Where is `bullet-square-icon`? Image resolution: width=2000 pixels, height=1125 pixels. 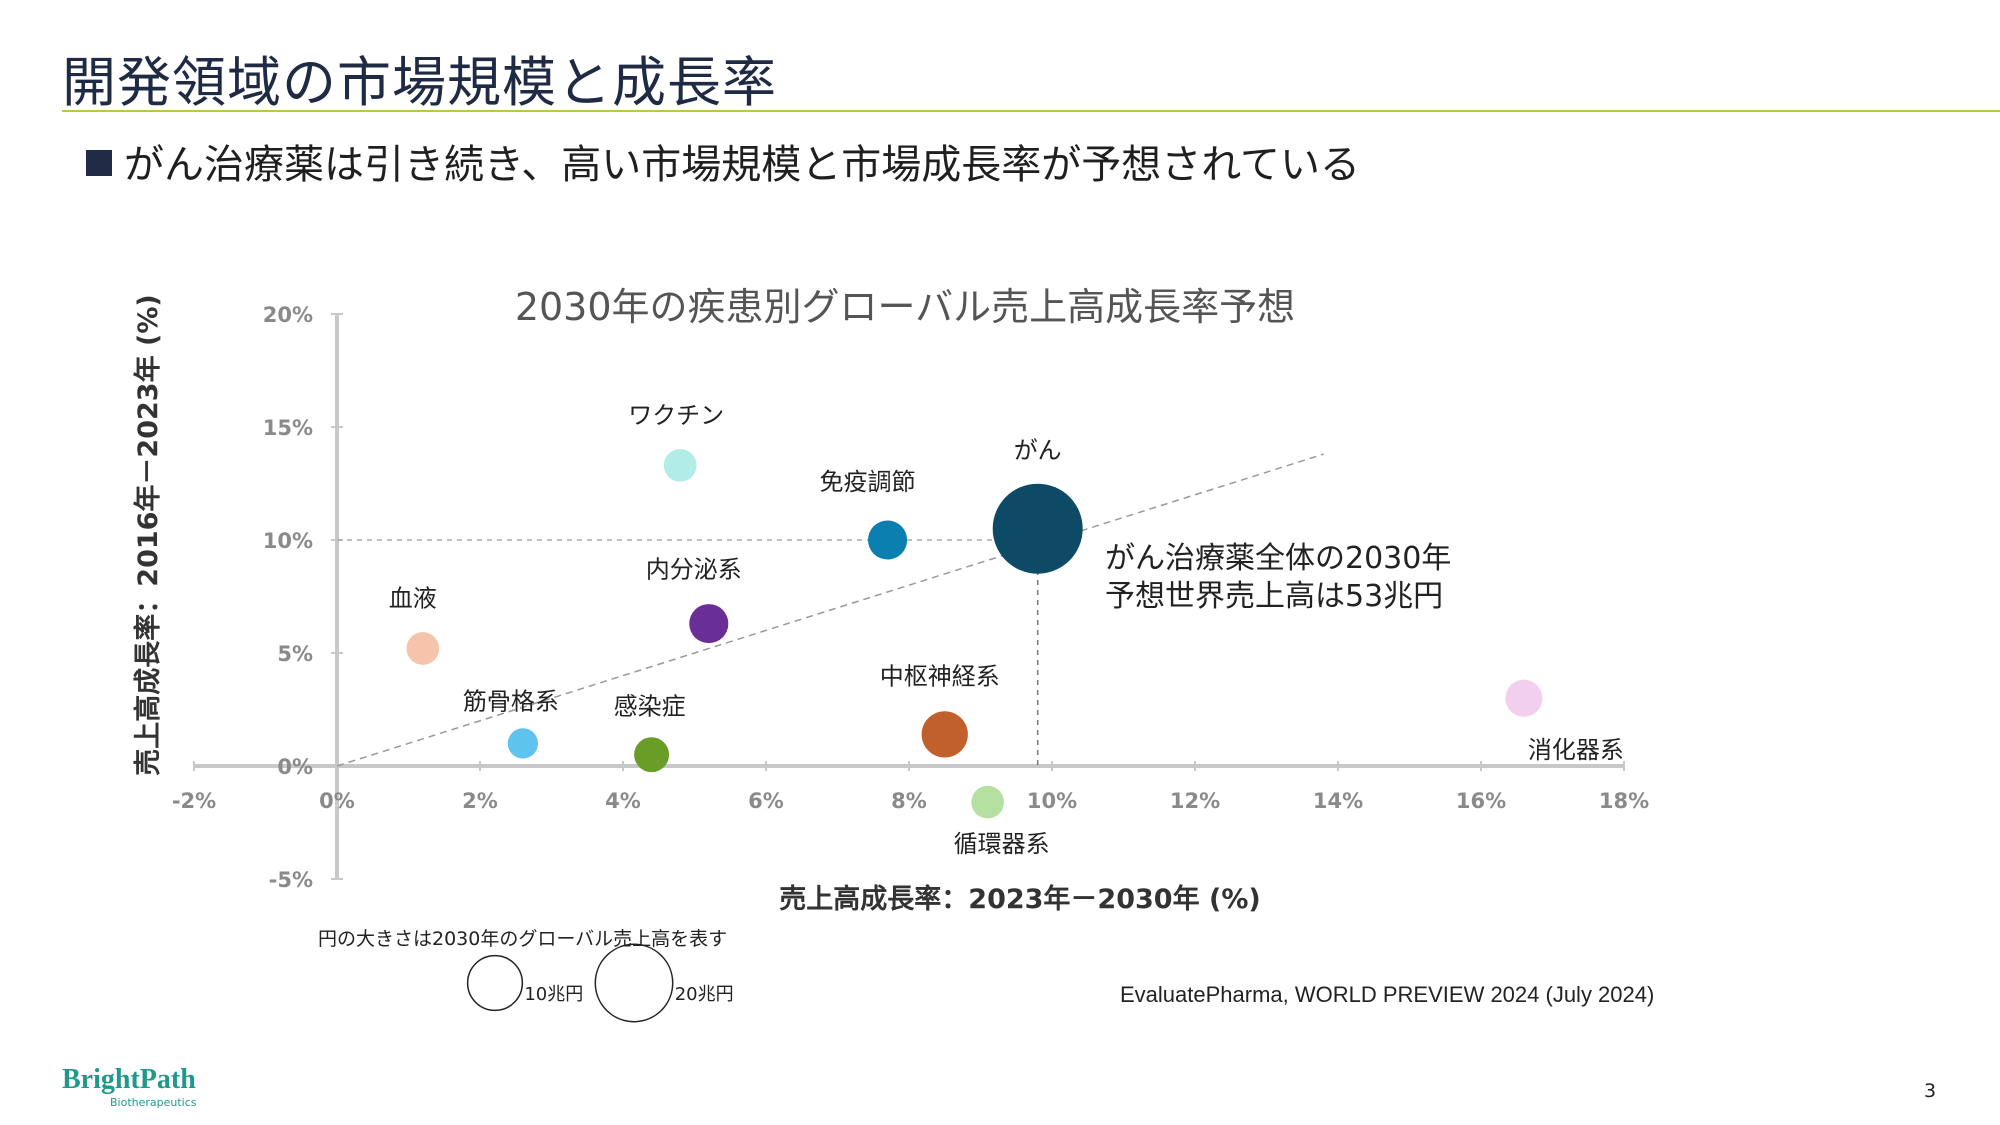 bullet-square-icon is located at coordinates (99, 163).